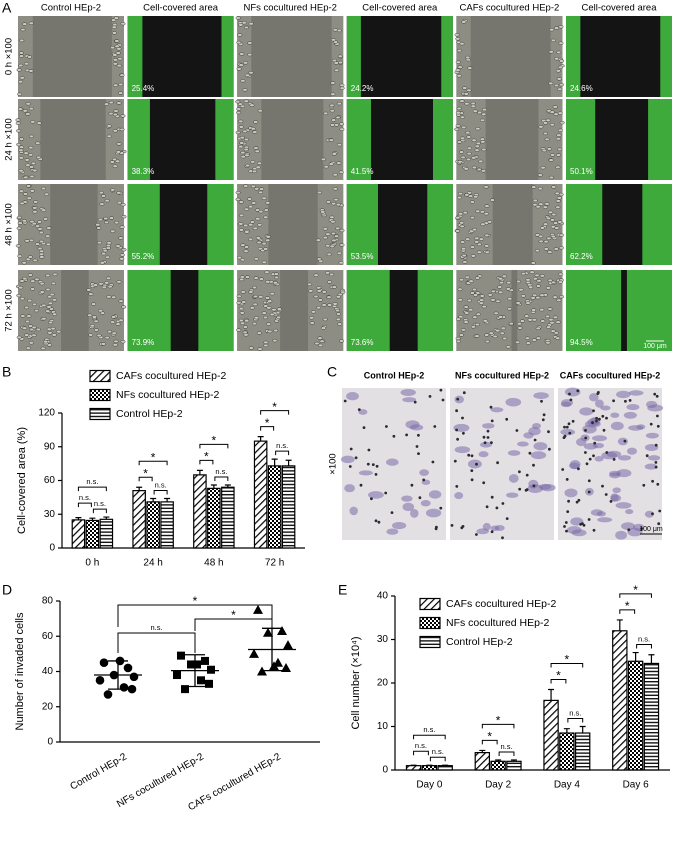 This screenshot has width=675, height=843. I want to click on row-label: 24 h ×100, so click(9, 139).